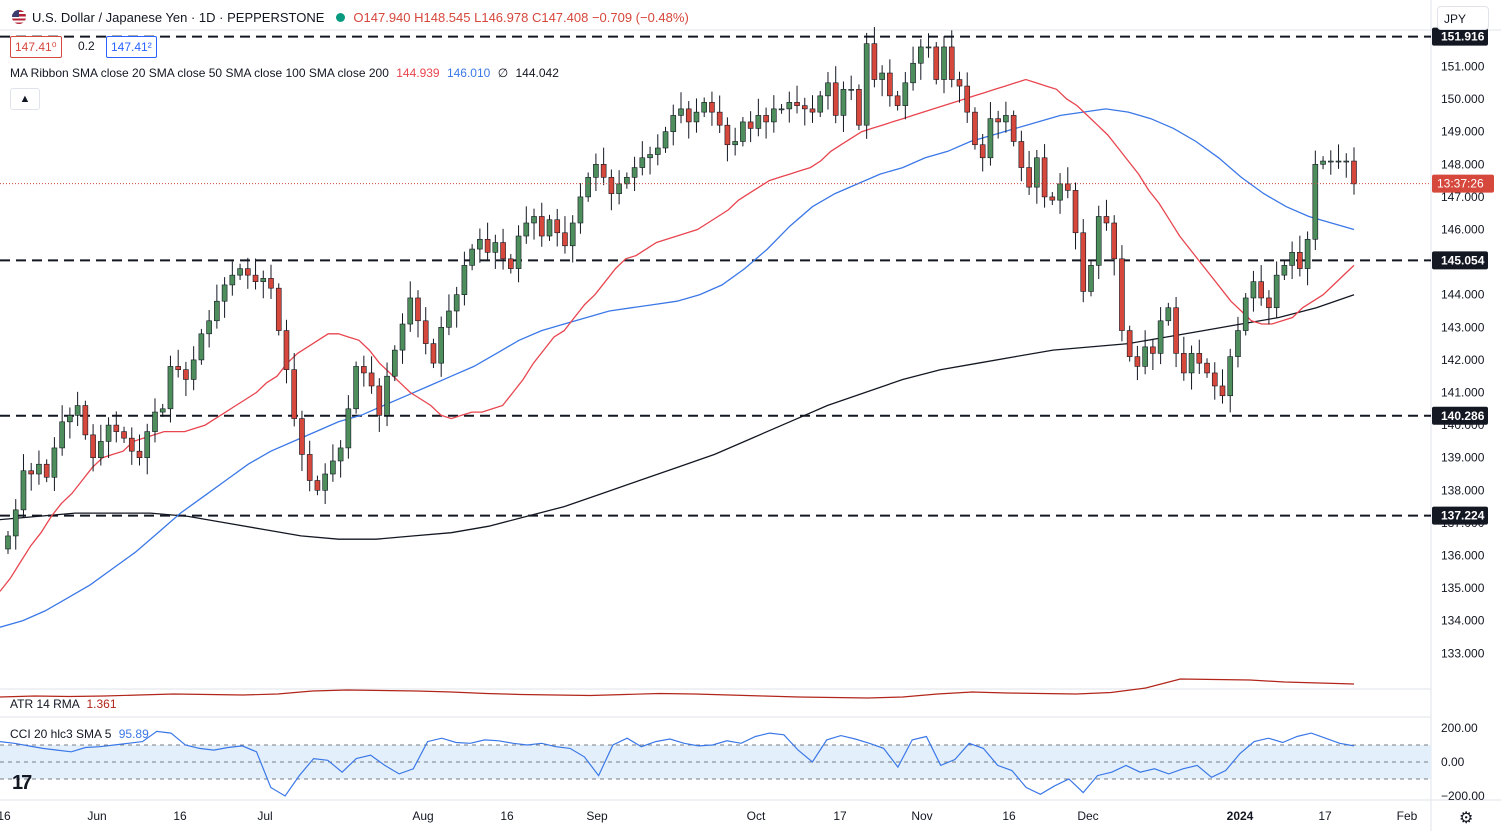 This screenshot has height=831, width=1501. What do you see at coordinates (1466, 818) in the screenshot?
I see `gear-icon: ⚙` at bounding box center [1466, 818].